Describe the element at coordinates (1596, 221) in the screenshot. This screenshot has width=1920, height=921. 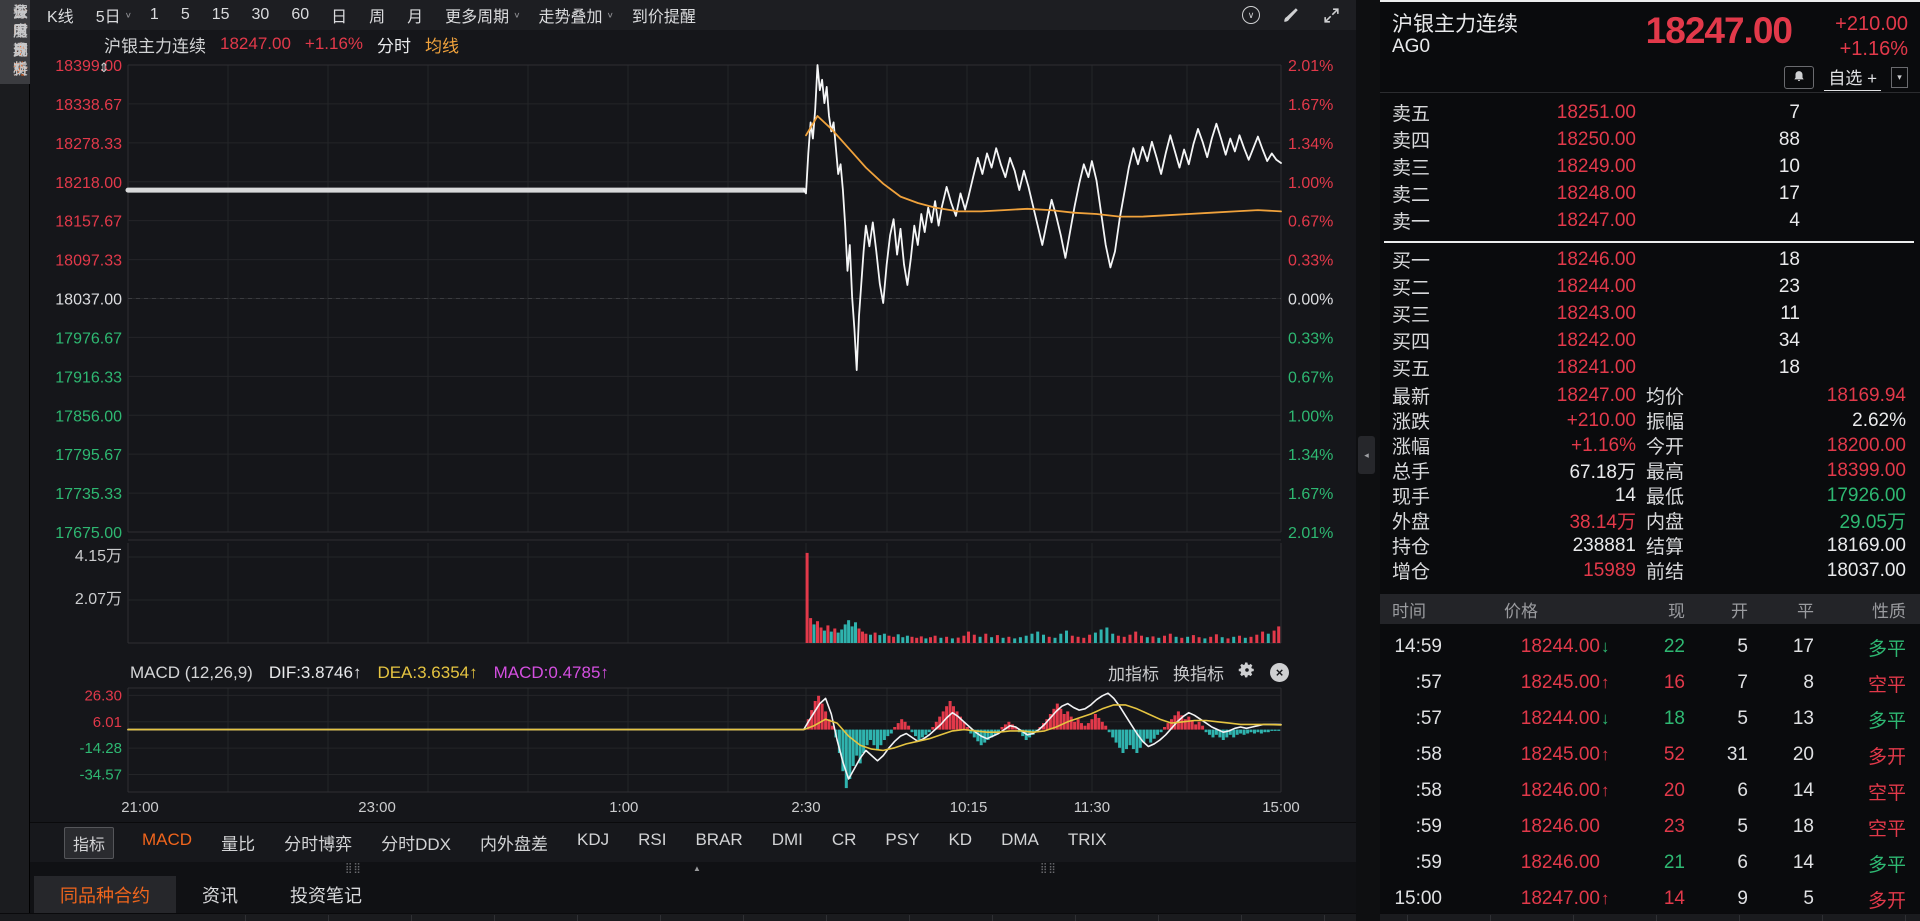
I see `sell-level-row: 卖一 18247.00 4` at that location.